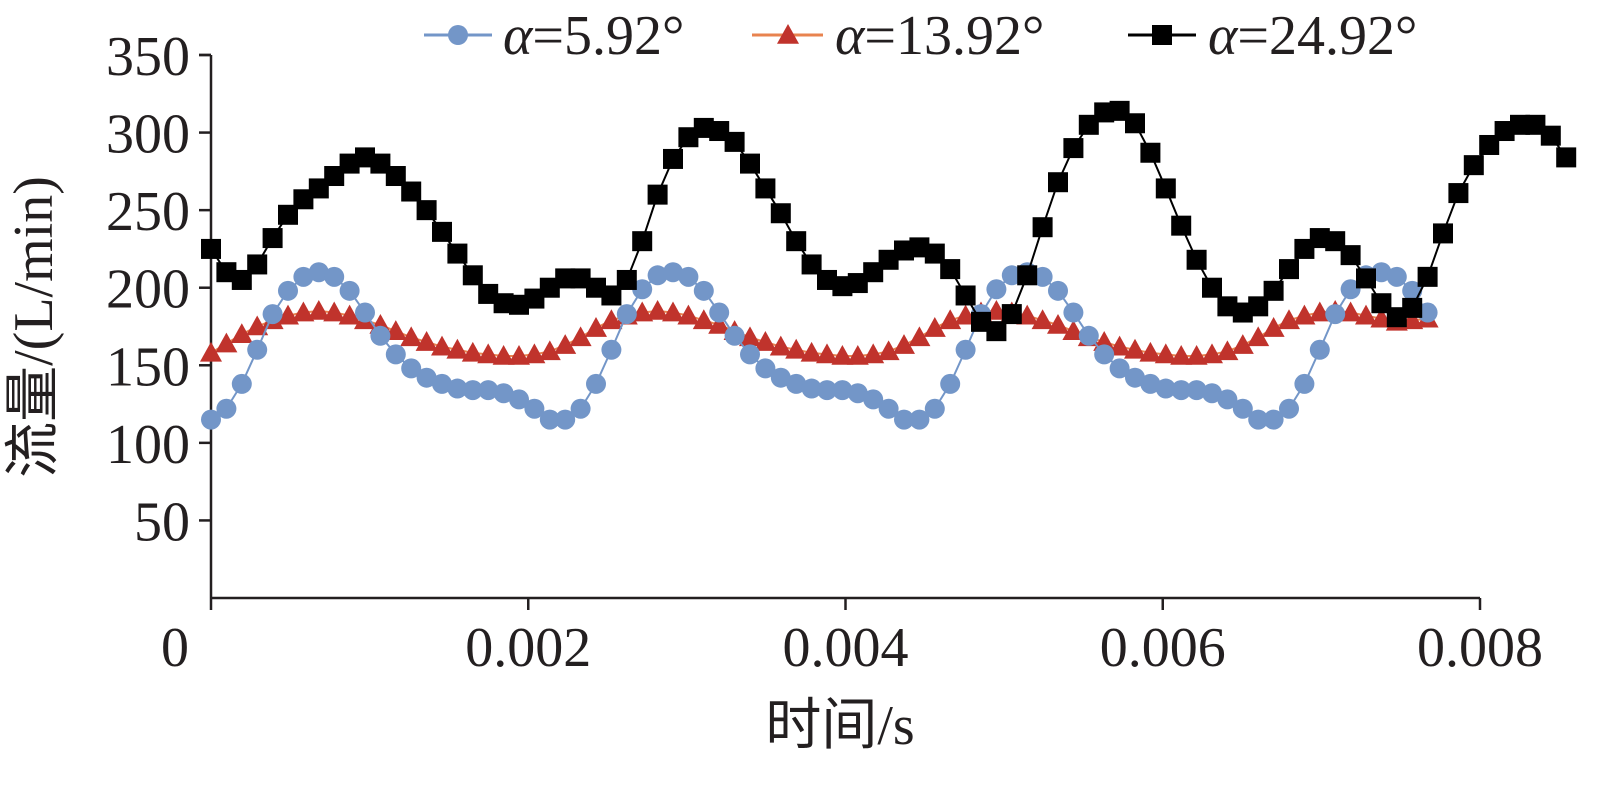 This screenshot has width=1613, height=786. I want to click on x-tick-label: 0.002, so click(528, 648).